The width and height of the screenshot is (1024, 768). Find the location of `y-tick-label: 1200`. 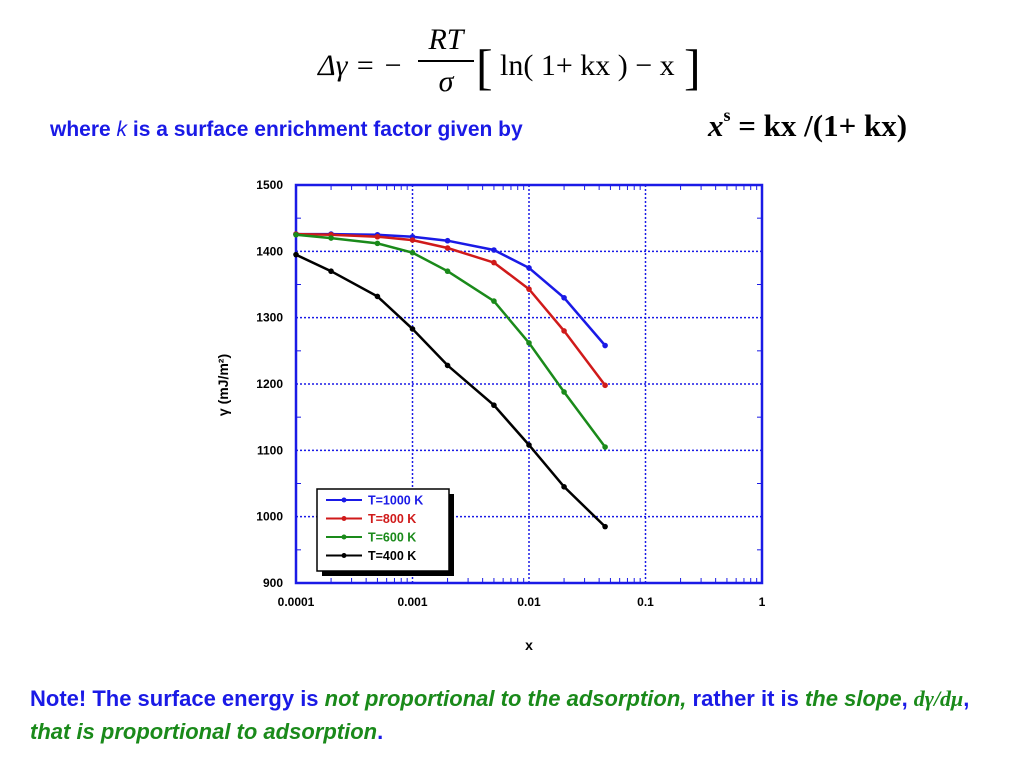

y-tick-label: 1200 is located at coordinates (269, 384).